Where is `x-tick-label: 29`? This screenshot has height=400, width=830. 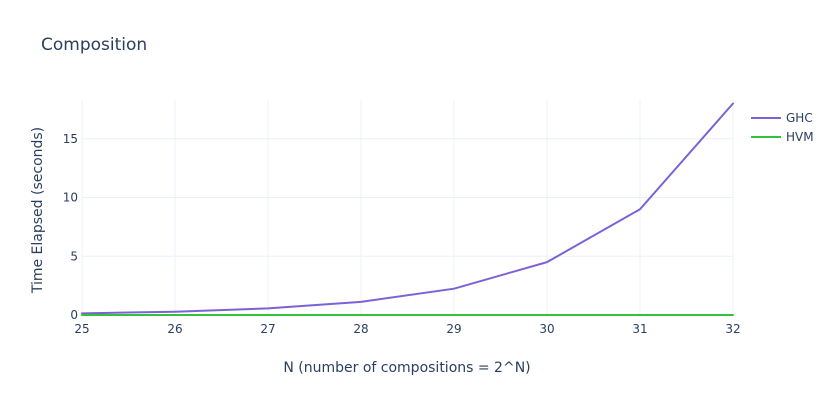
x-tick-label: 29 is located at coordinates (453, 329).